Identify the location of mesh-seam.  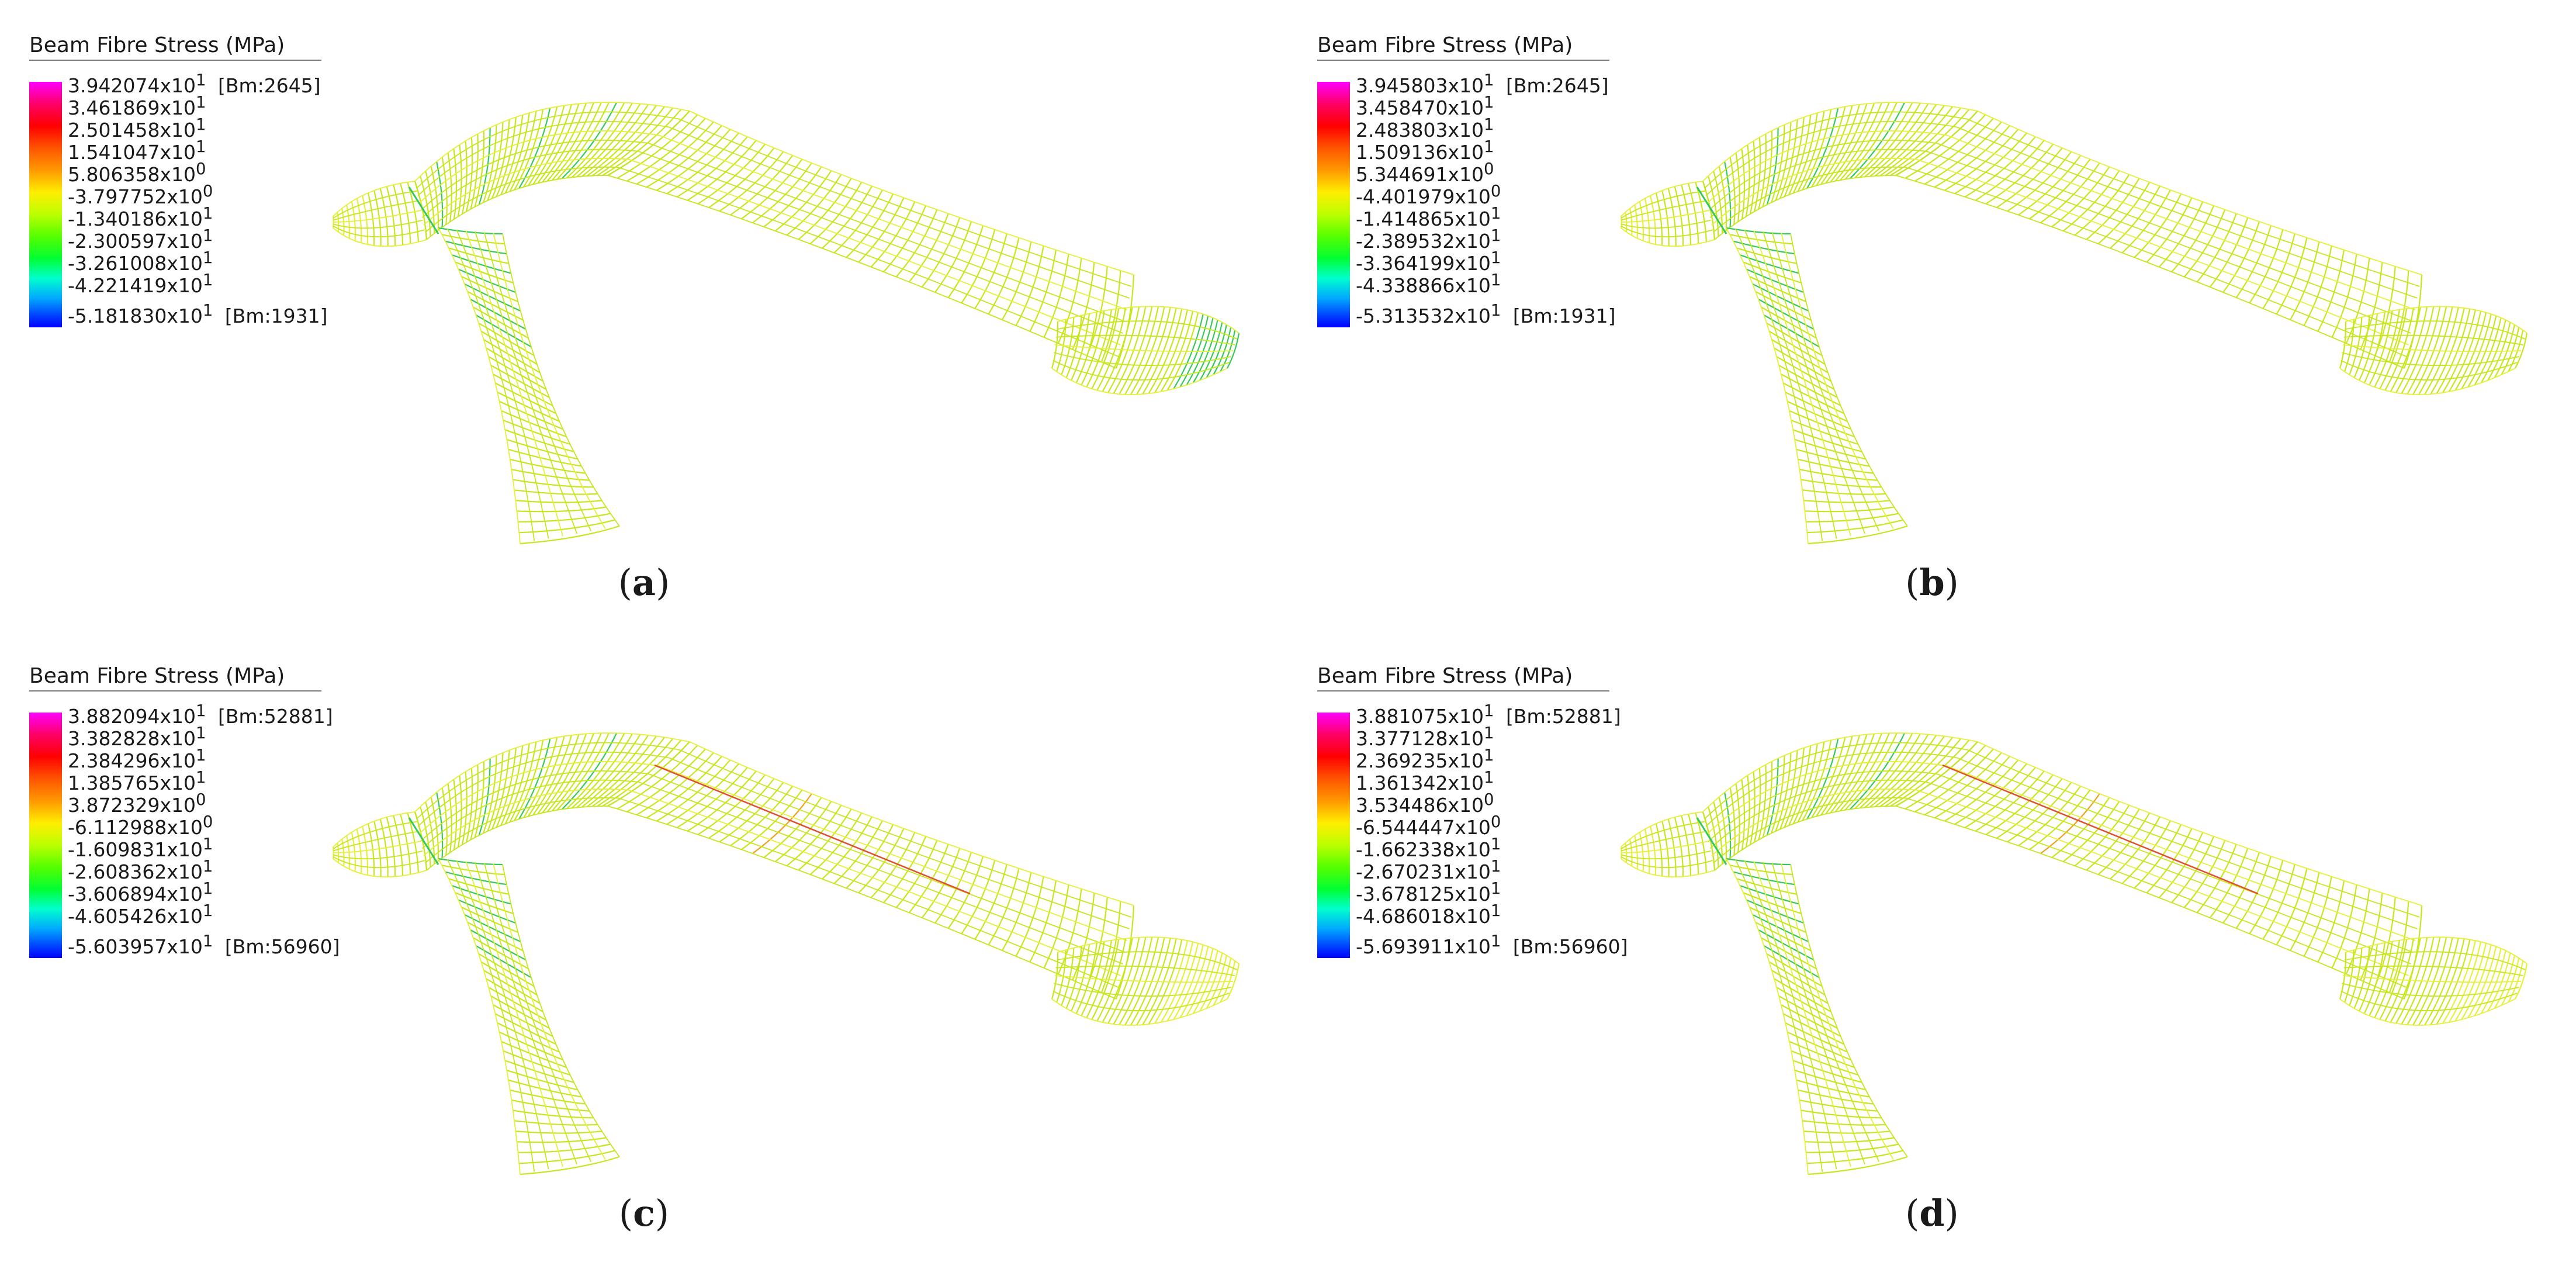
(423, 841).